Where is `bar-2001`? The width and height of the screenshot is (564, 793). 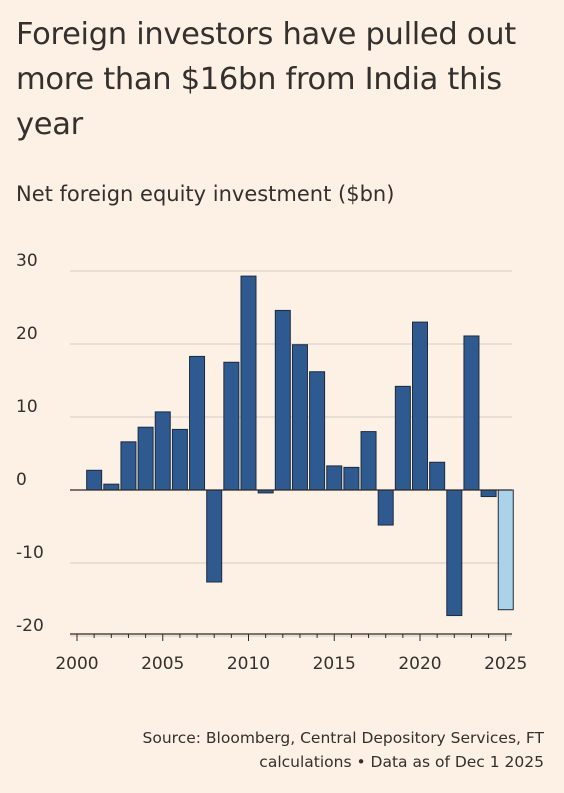
bar-2001 is located at coordinates (94, 480).